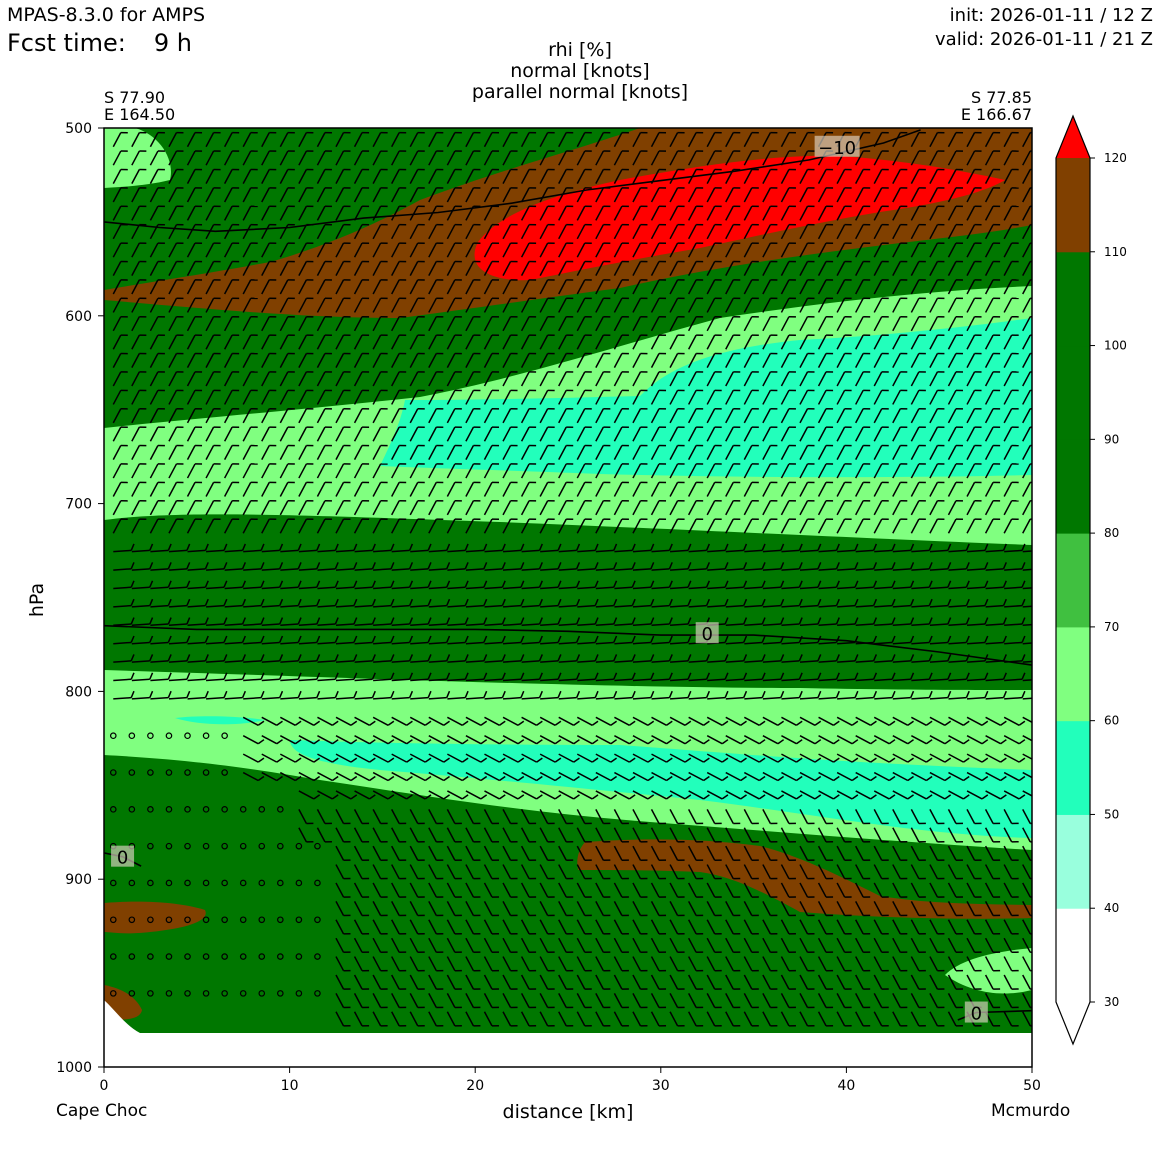 The height and width of the screenshot is (1160, 1160). I want to click on colorbar-segment, so click(1073, 674).